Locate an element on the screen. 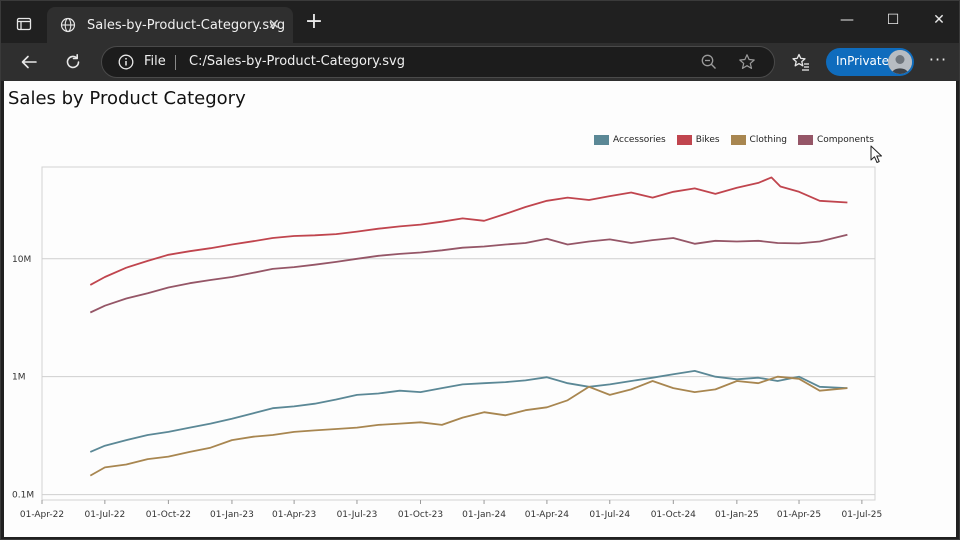 This screenshot has width=960, height=540. close-window-button: ✕ is located at coordinates (939, 20).